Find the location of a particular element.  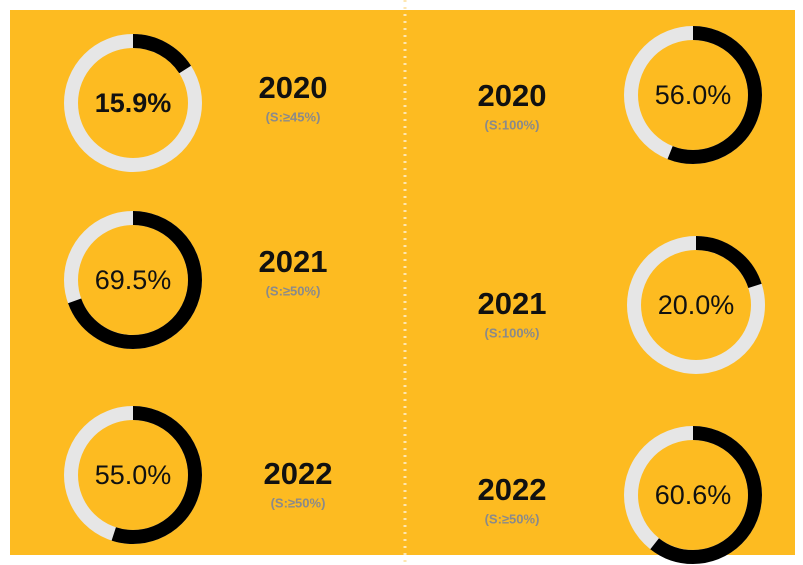

donut-label: 20.0% is located at coordinates (696, 305).